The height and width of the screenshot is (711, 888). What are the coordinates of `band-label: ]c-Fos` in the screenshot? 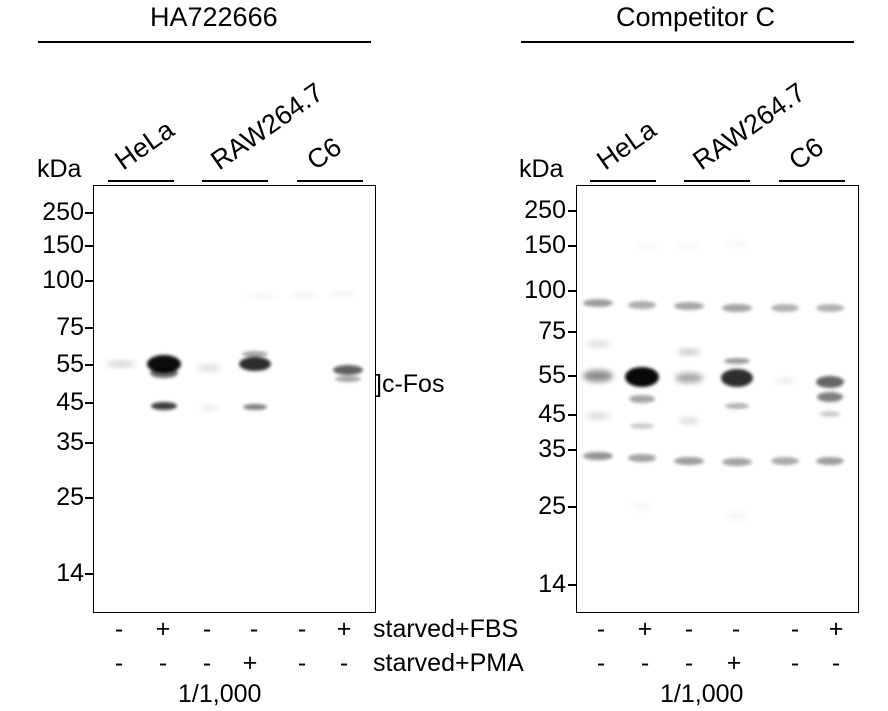 It's located at (410, 384).